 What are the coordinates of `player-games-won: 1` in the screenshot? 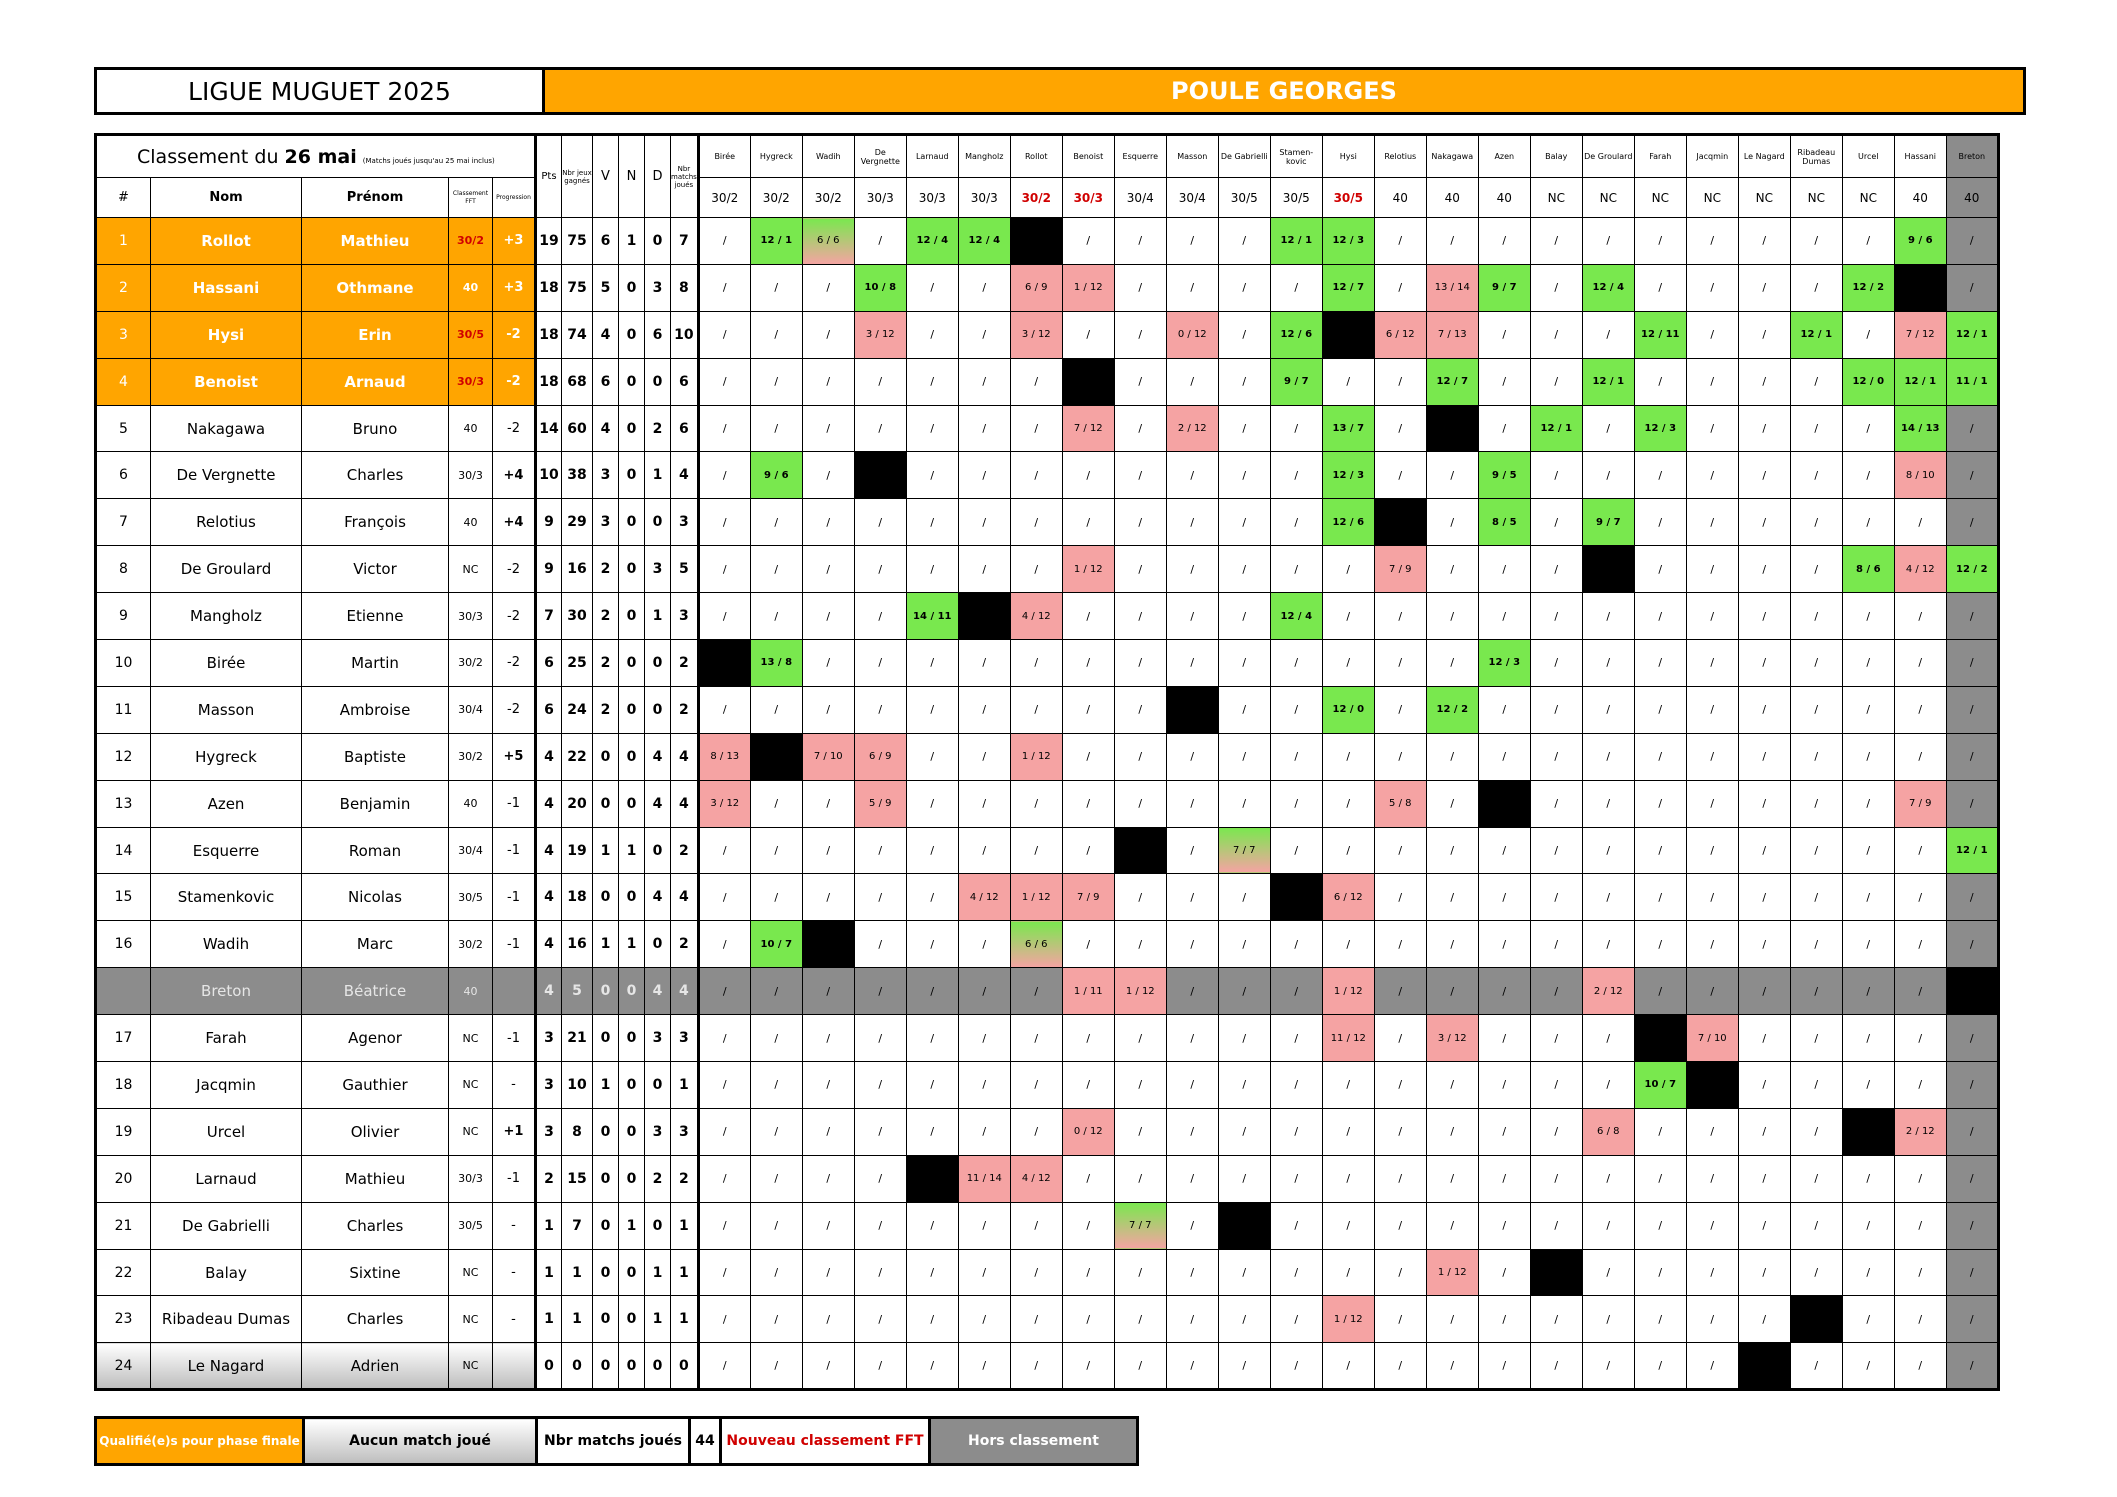 It's located at (577, 1272).